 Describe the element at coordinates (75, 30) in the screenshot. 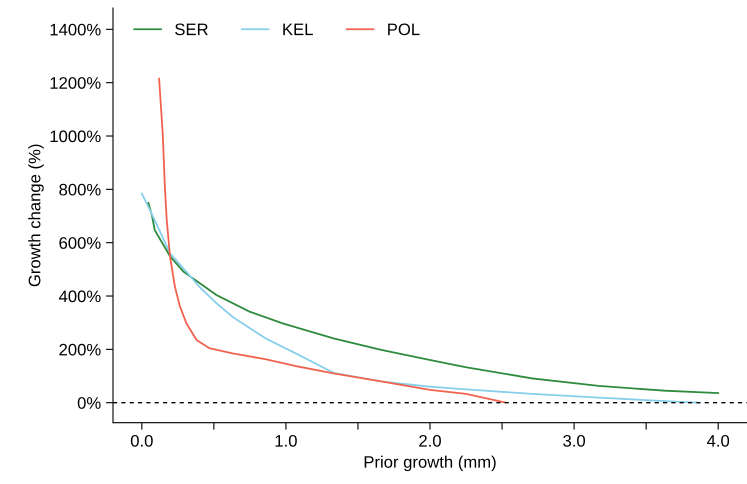

I see `y-tick-label: 1400%` at that location.